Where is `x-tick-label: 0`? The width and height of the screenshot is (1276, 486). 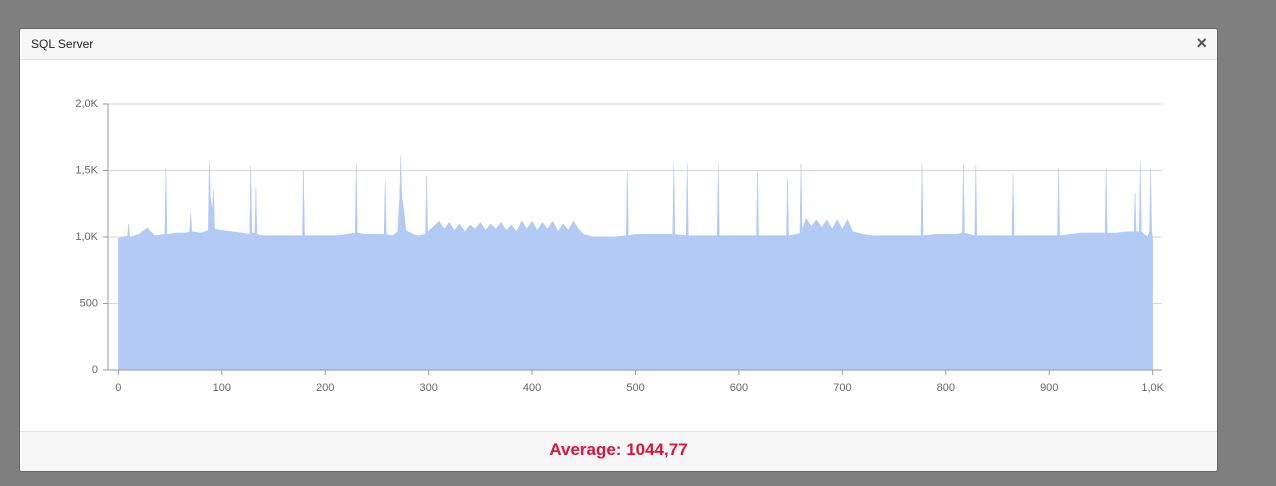
x-tick-label: 0 is located at coordinates (118, 388).